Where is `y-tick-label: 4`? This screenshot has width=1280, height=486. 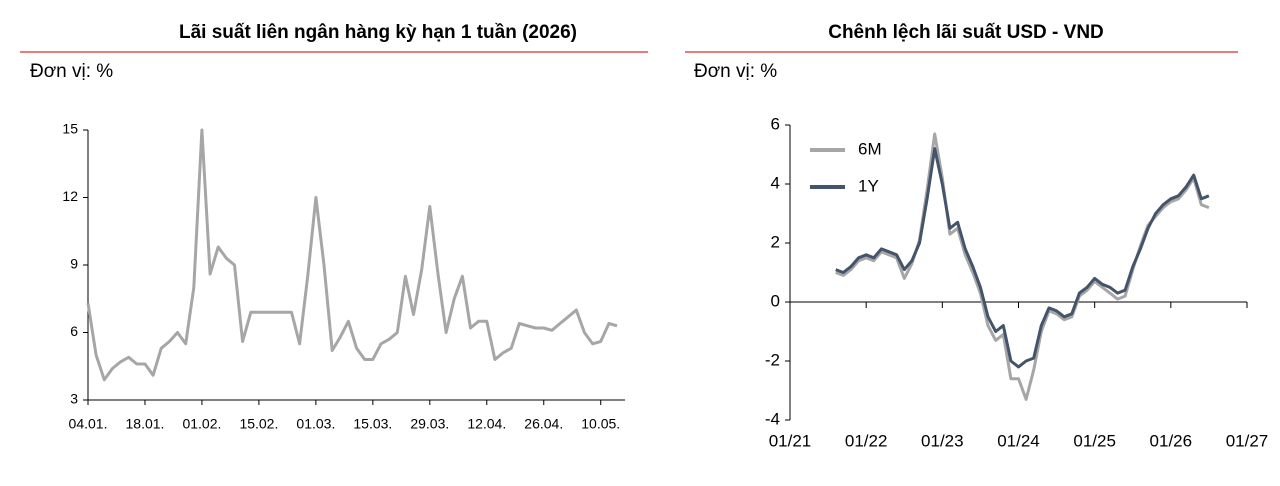
y-tick-label: 4 is located at coordinates (775, 182).